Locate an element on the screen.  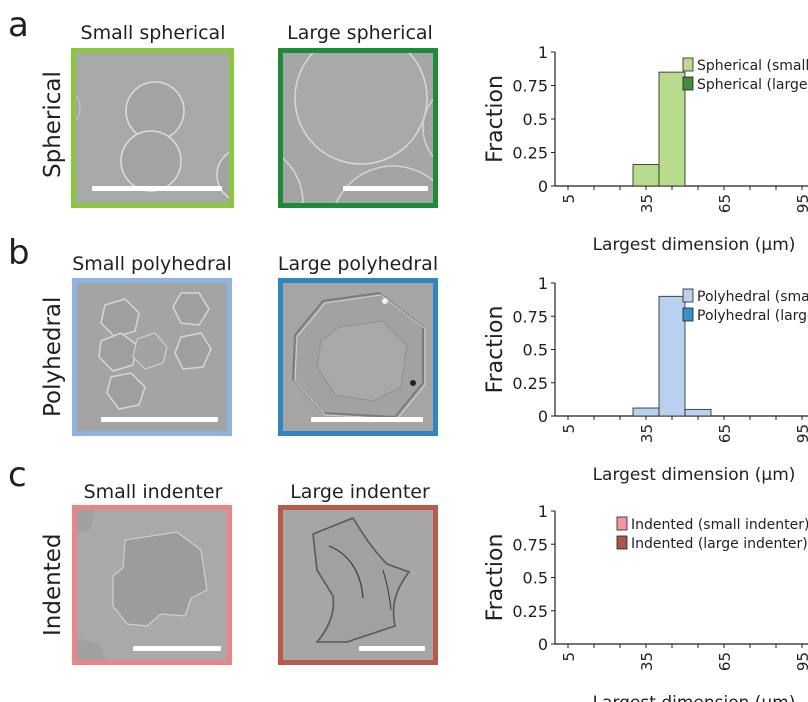
legend-label: Indented (large indenter) is located at coordinates (719, 544).